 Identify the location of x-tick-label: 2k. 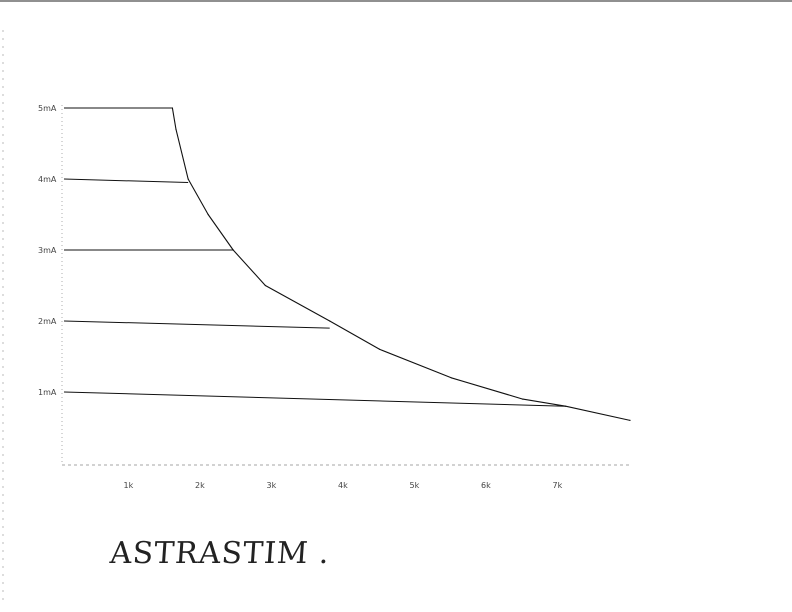
(200, 485).